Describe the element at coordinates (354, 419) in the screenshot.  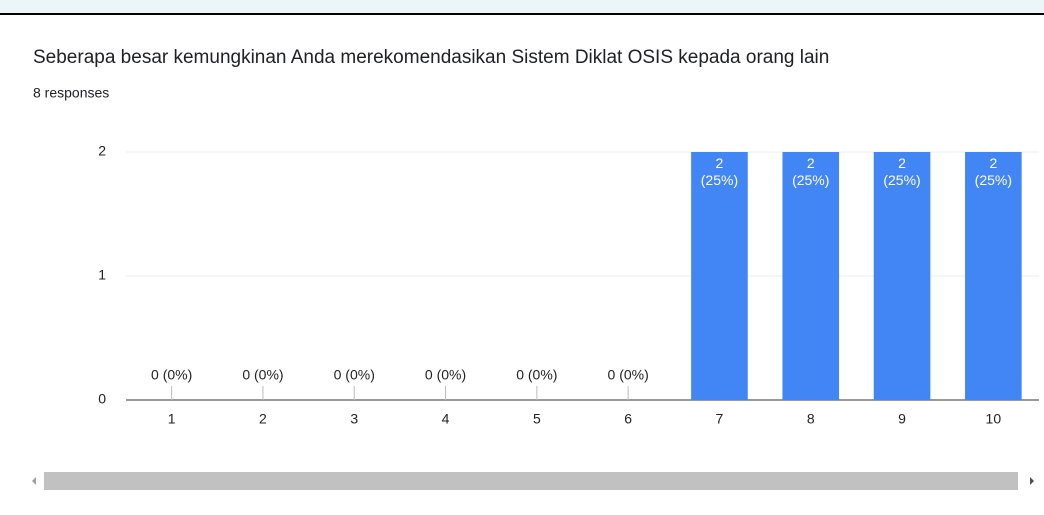
I see `x-tick-label: 3` at that location.